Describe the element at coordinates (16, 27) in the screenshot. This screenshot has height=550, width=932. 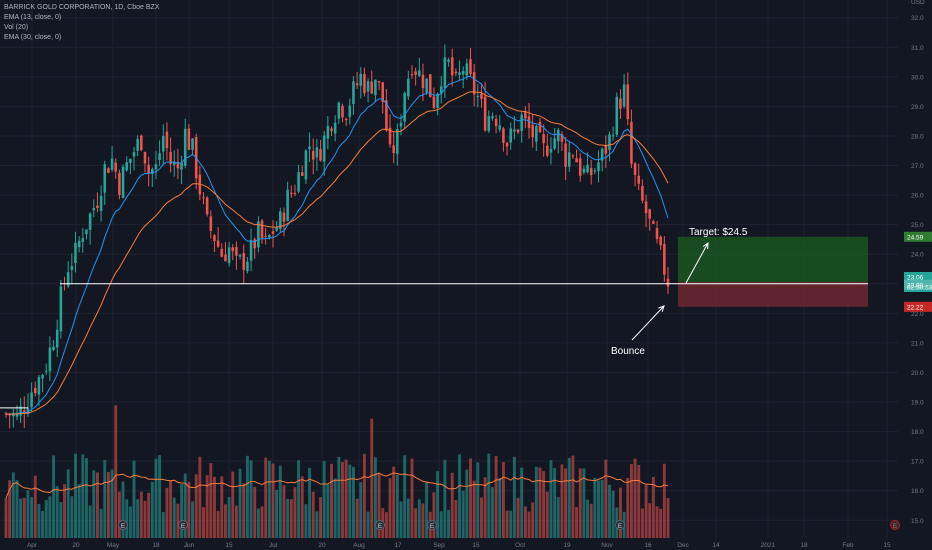
I see `legend-volume: Vol (20)` at that location.